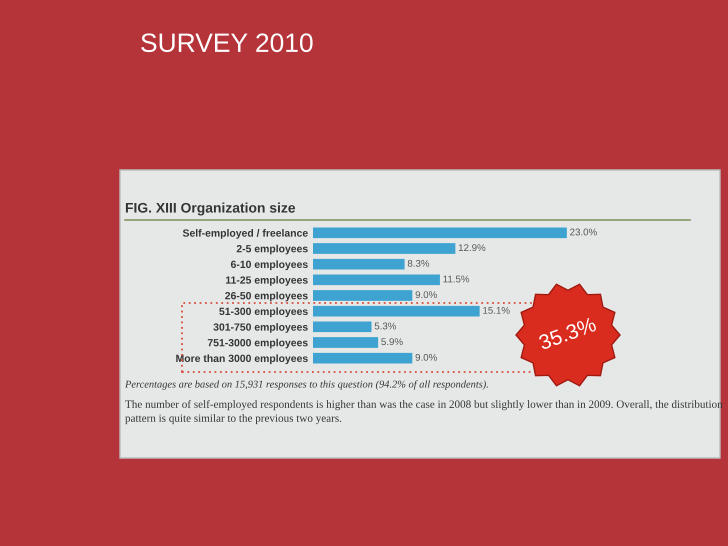 The width and height of the screenshot is (728, 546). What do you see at coordinates (583, 232) in the screenshot?
I see `data-label: 23.0%` at bounding box center [583, 232].